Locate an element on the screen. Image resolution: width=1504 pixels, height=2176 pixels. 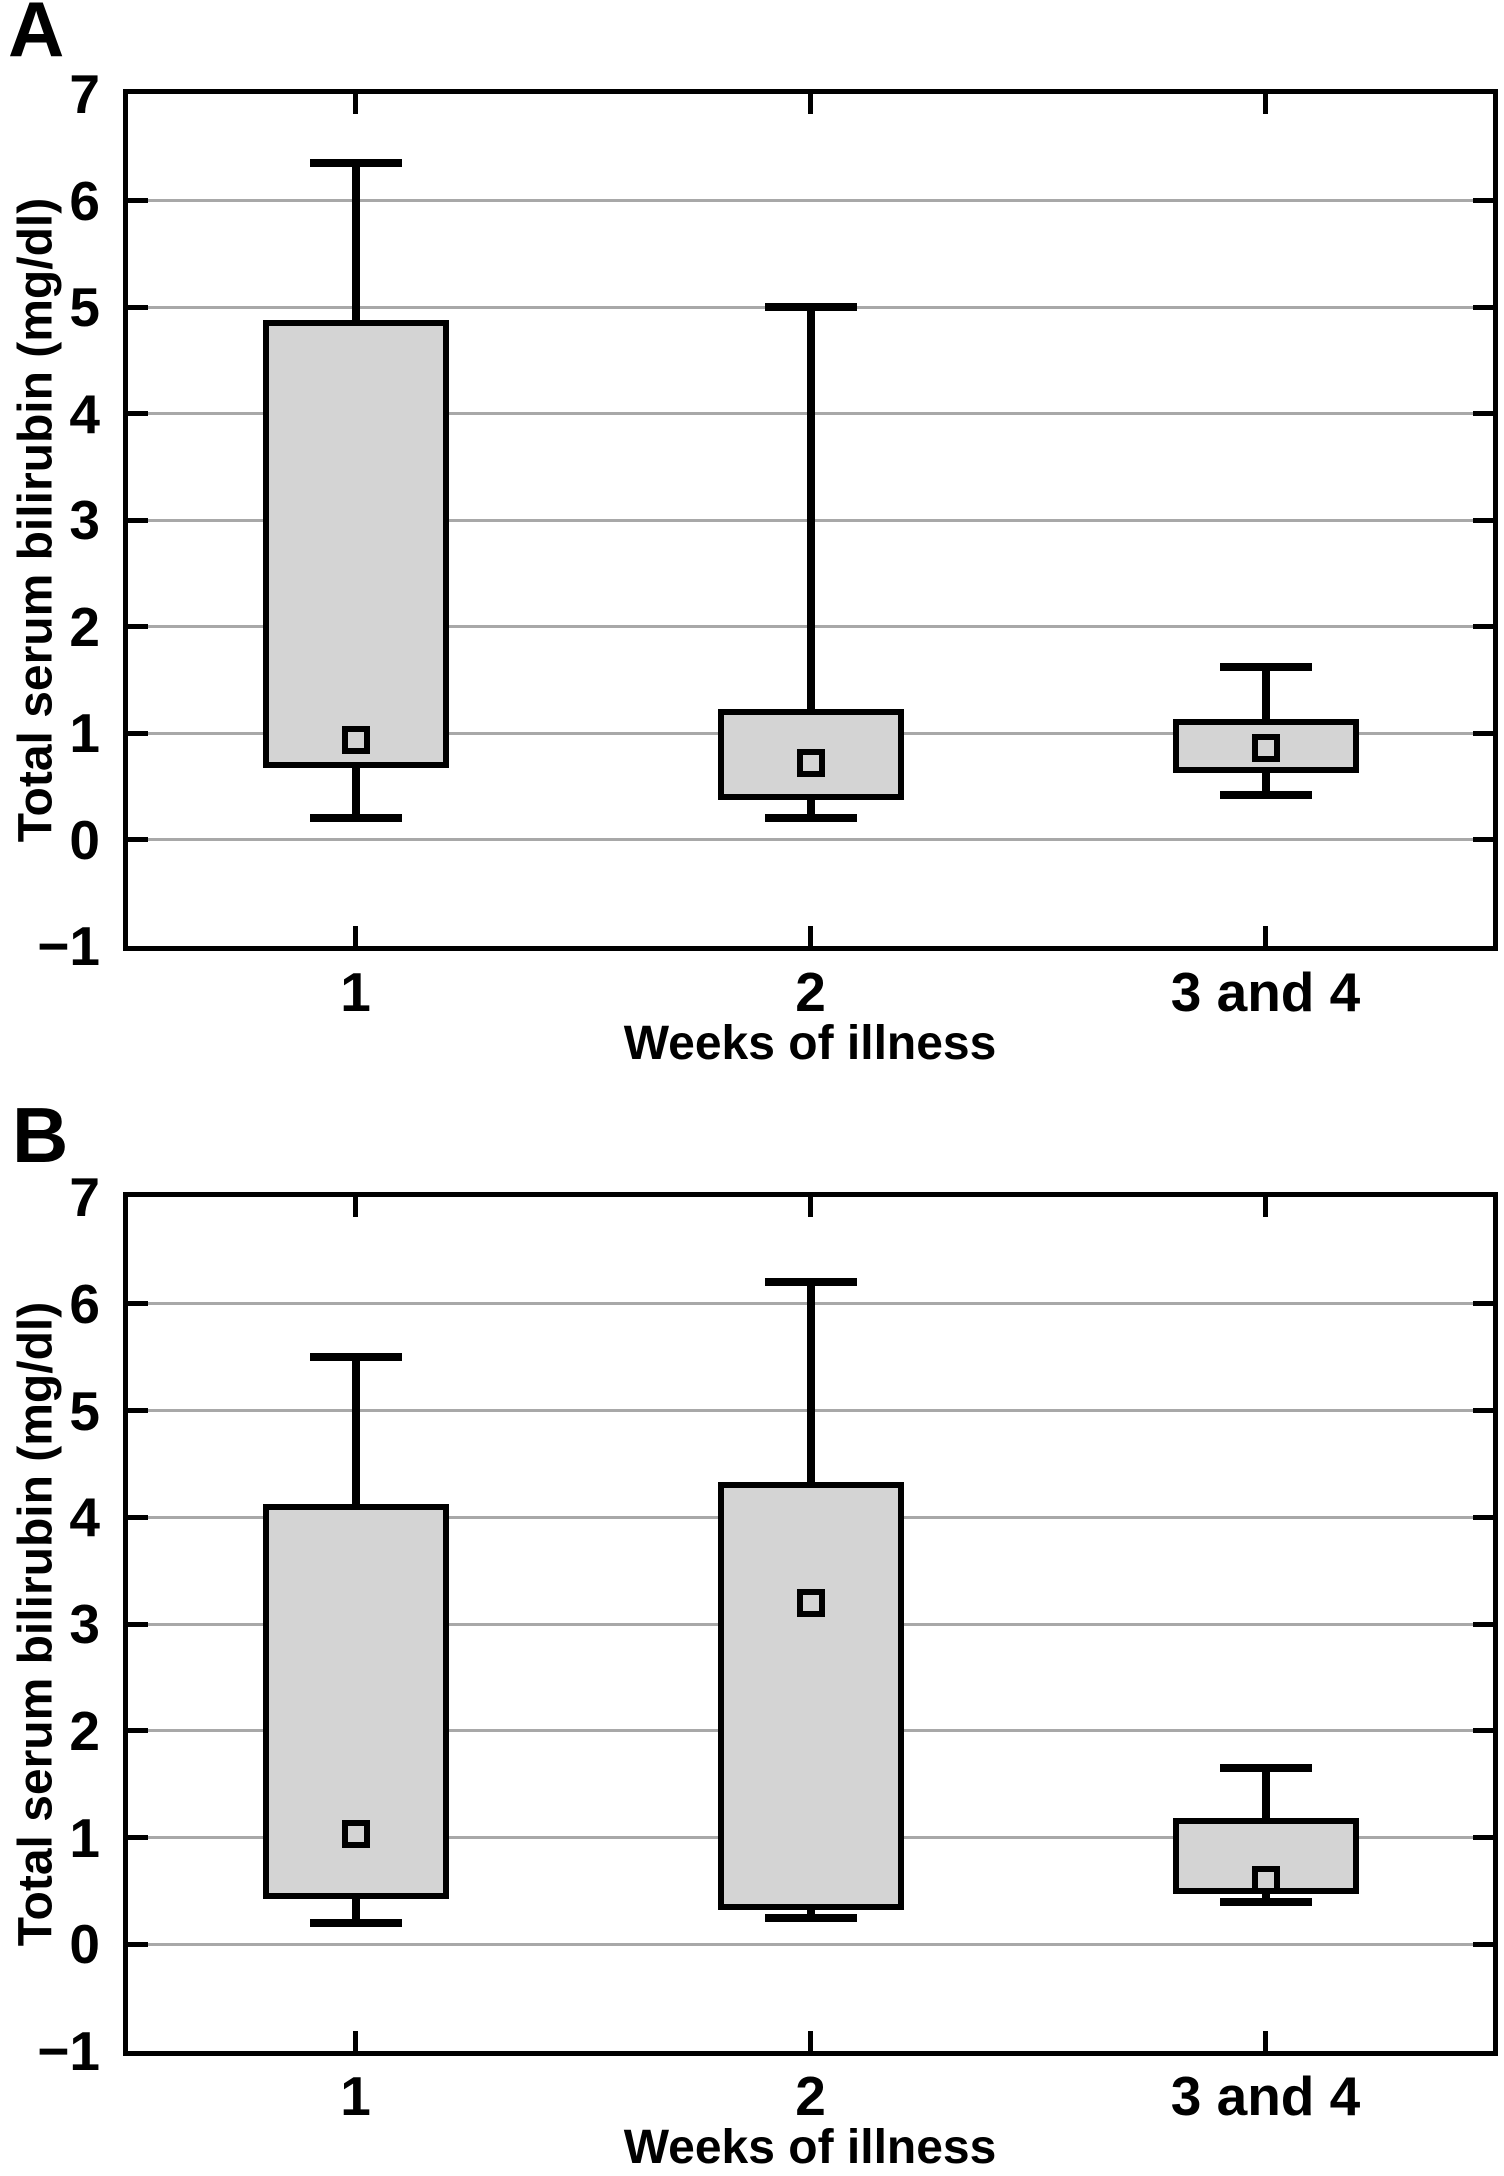
y-tick-label: 1 is located at coordinates (84, 733).